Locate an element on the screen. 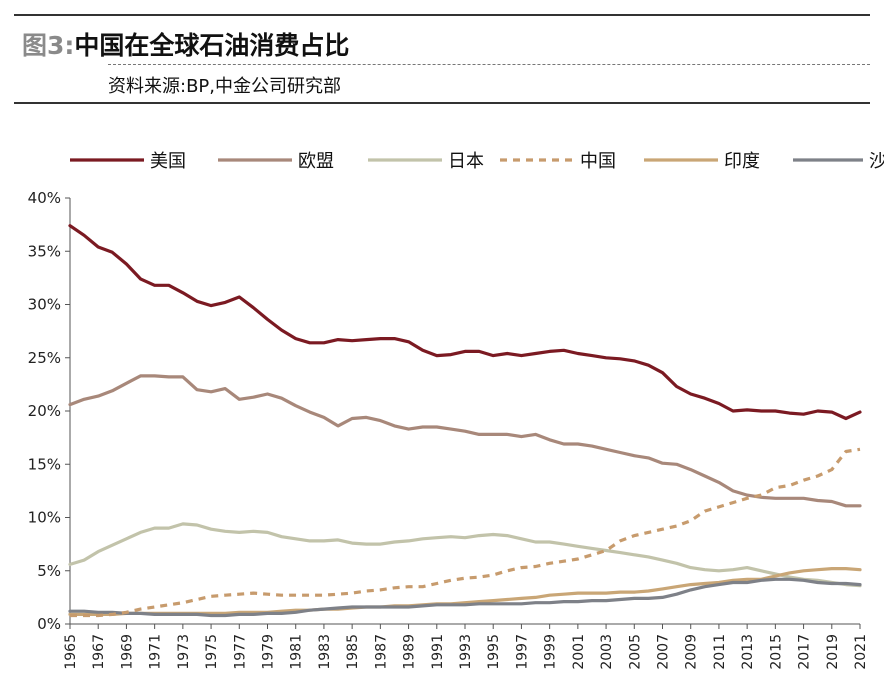 The image size is (884, 695). x-tick-label: 1975 is located at coordinates (212, 652).